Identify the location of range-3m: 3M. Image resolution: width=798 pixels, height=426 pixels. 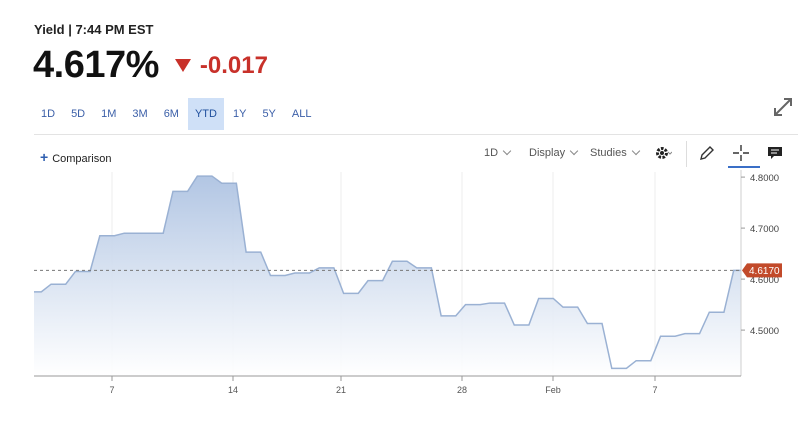
(140, 114).